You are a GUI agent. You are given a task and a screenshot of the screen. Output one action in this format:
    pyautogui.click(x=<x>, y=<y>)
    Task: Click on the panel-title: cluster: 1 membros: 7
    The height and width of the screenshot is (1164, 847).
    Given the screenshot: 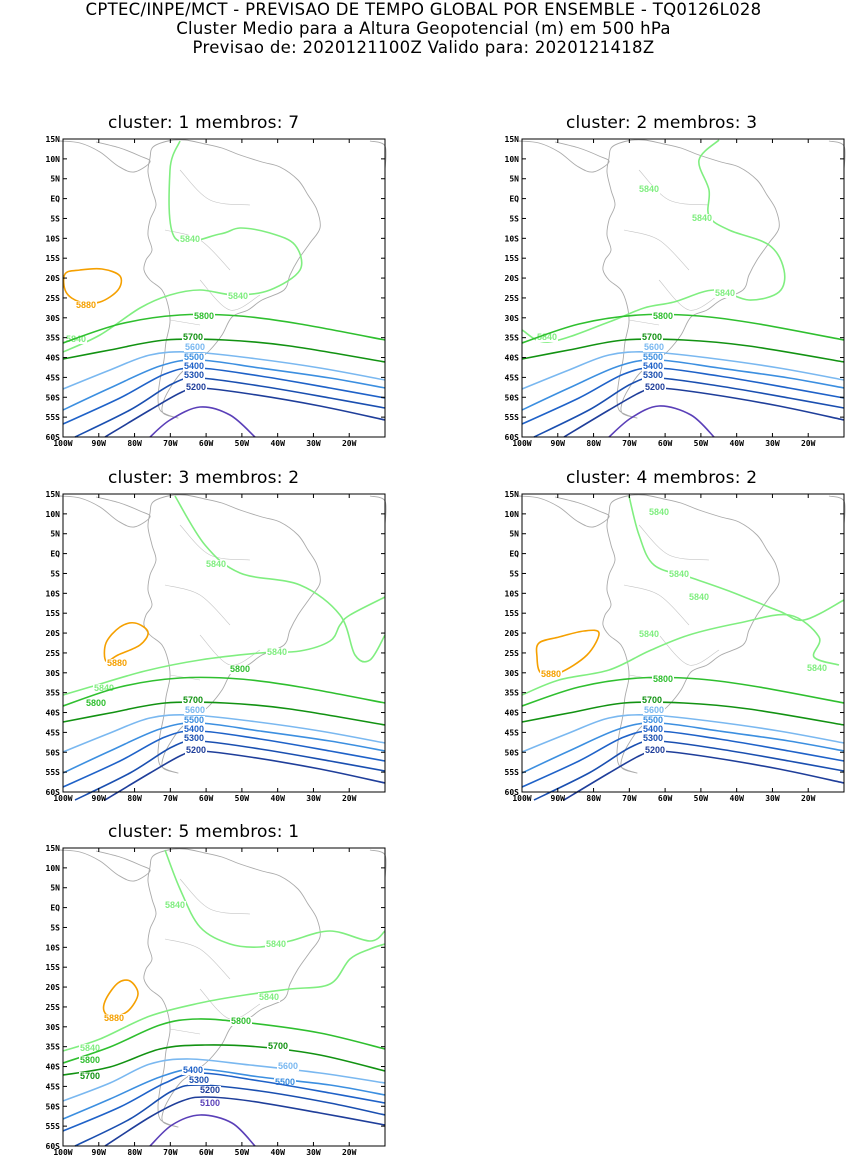 What is the action you would take?
    pyautogui.click(x=204, y=123)
    